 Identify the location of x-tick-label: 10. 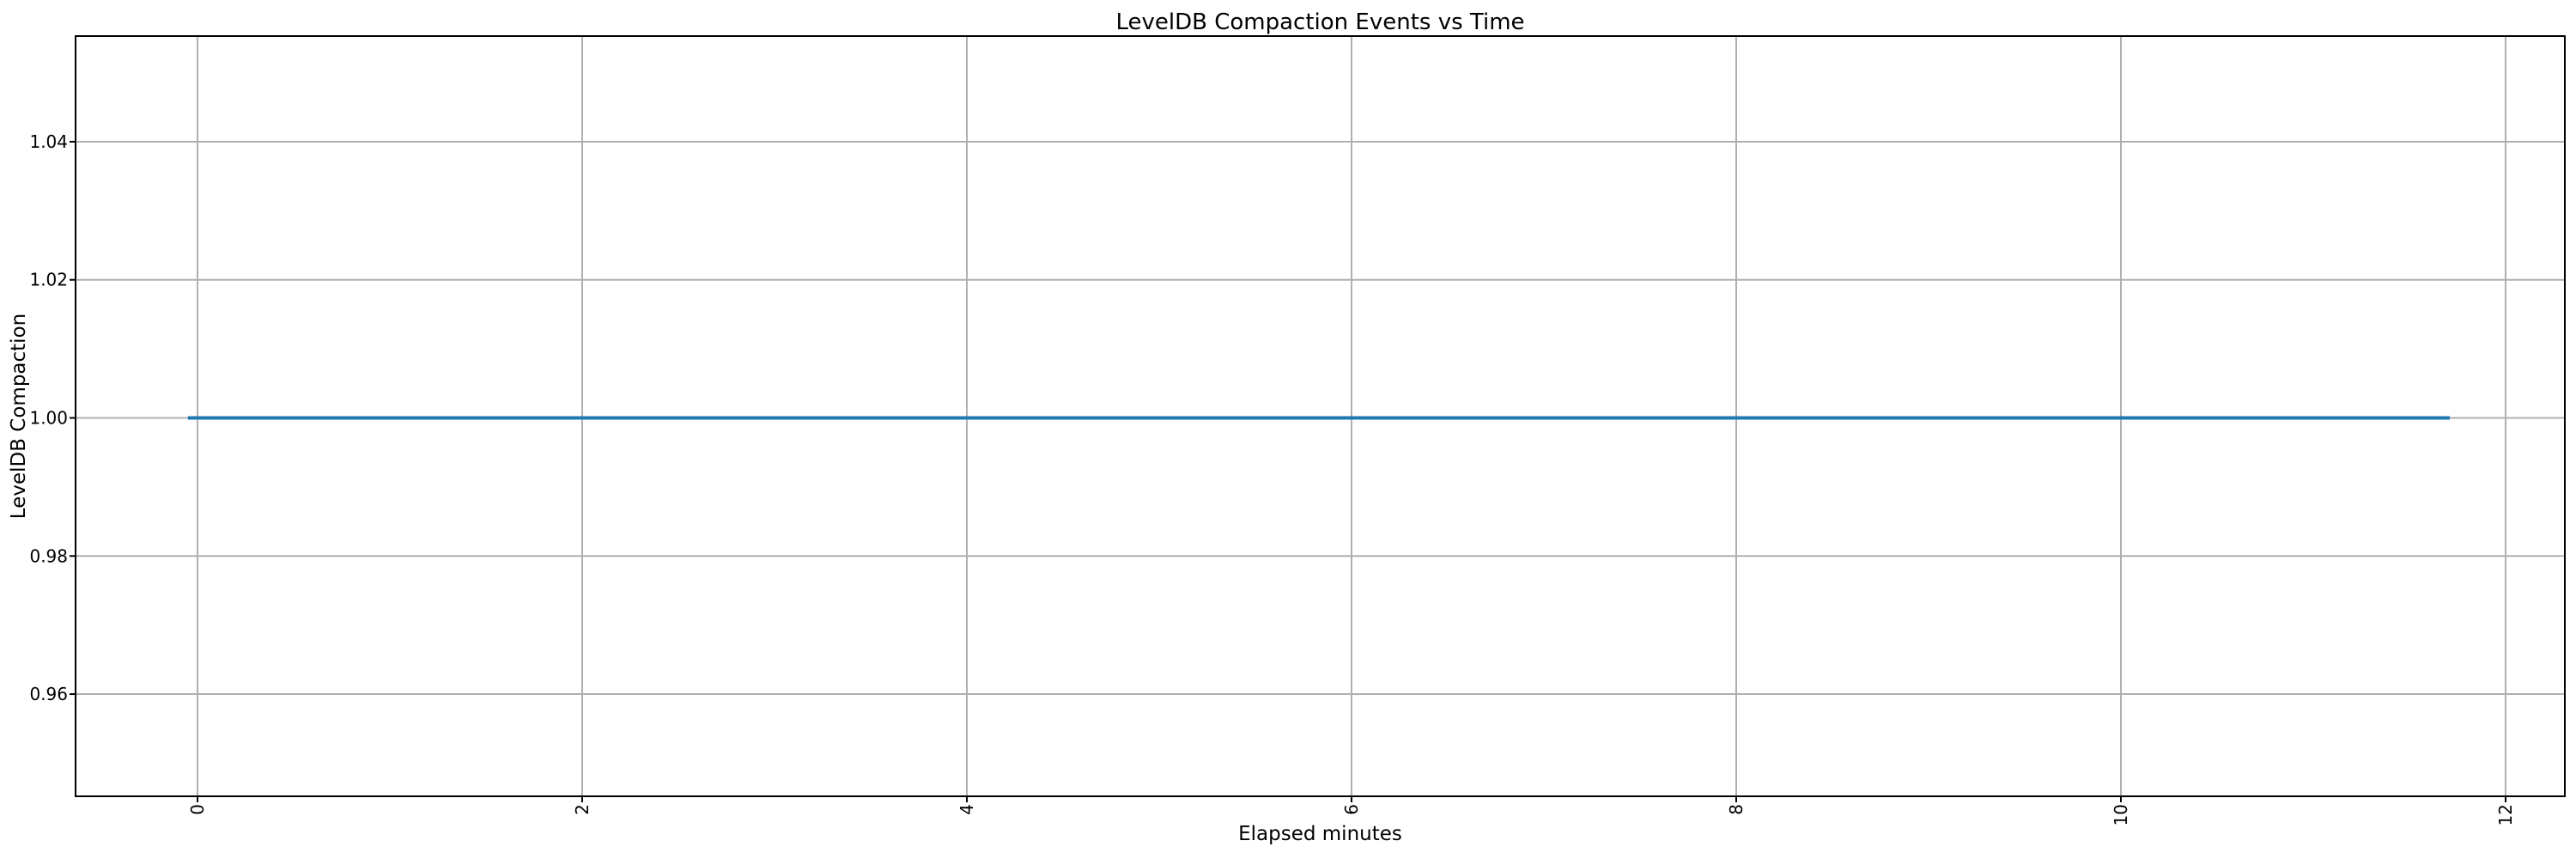
(2121, 814).